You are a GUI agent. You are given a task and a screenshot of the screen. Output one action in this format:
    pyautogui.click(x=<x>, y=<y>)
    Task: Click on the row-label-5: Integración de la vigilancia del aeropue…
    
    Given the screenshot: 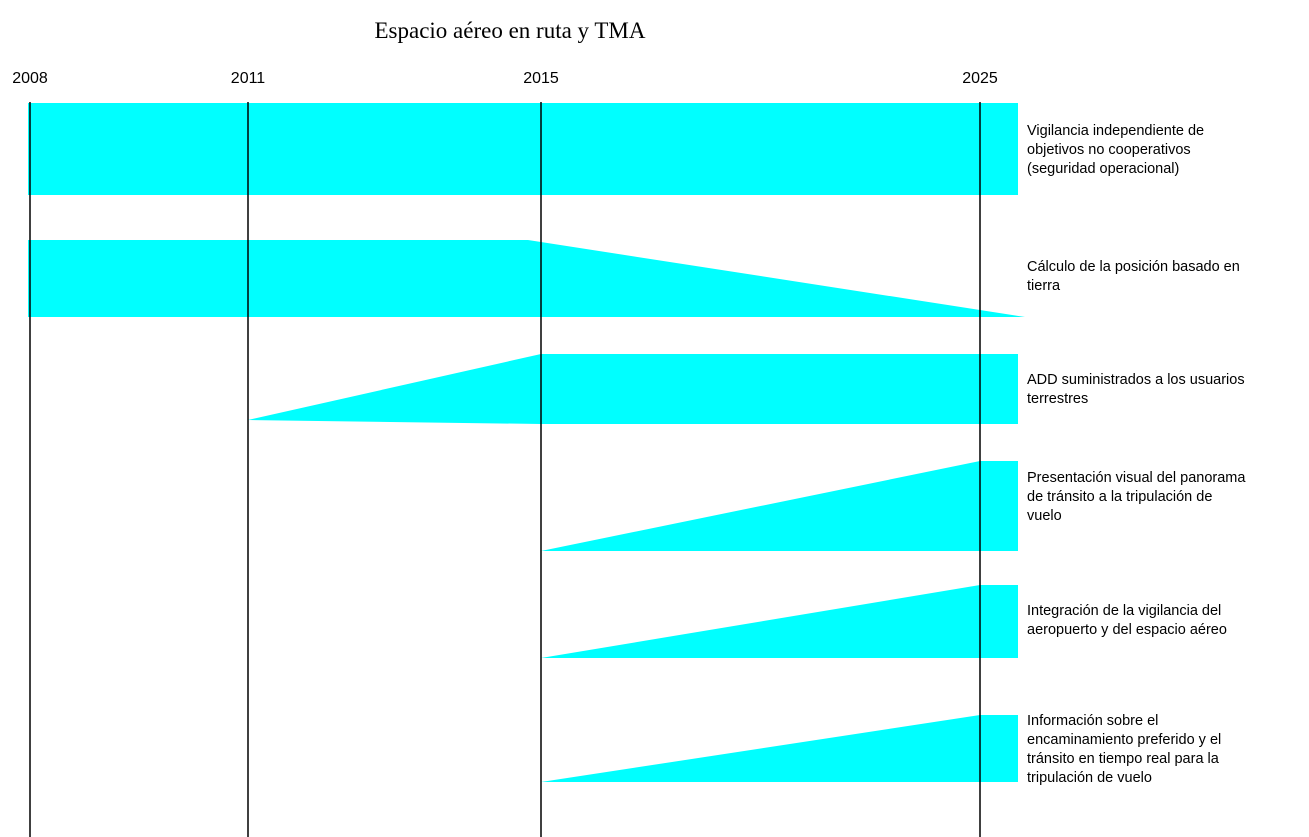 What is the action you would take?
    pyautogui.click(x=1127, y=620)
    